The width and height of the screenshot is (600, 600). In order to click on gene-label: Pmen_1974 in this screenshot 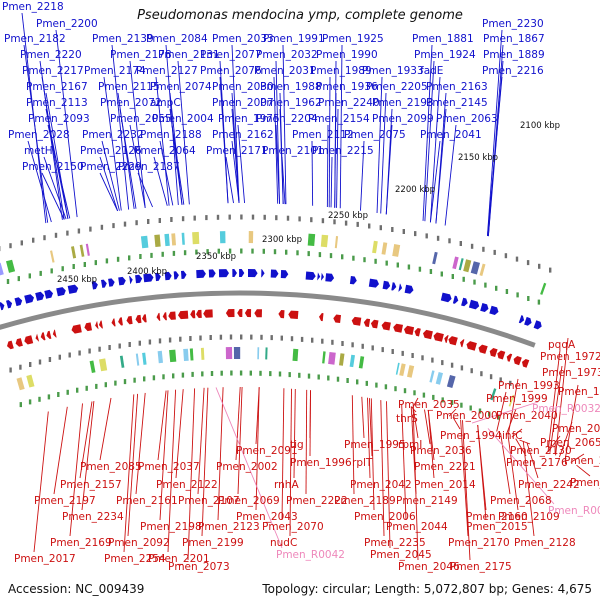, I will do `click(579, 392)`.